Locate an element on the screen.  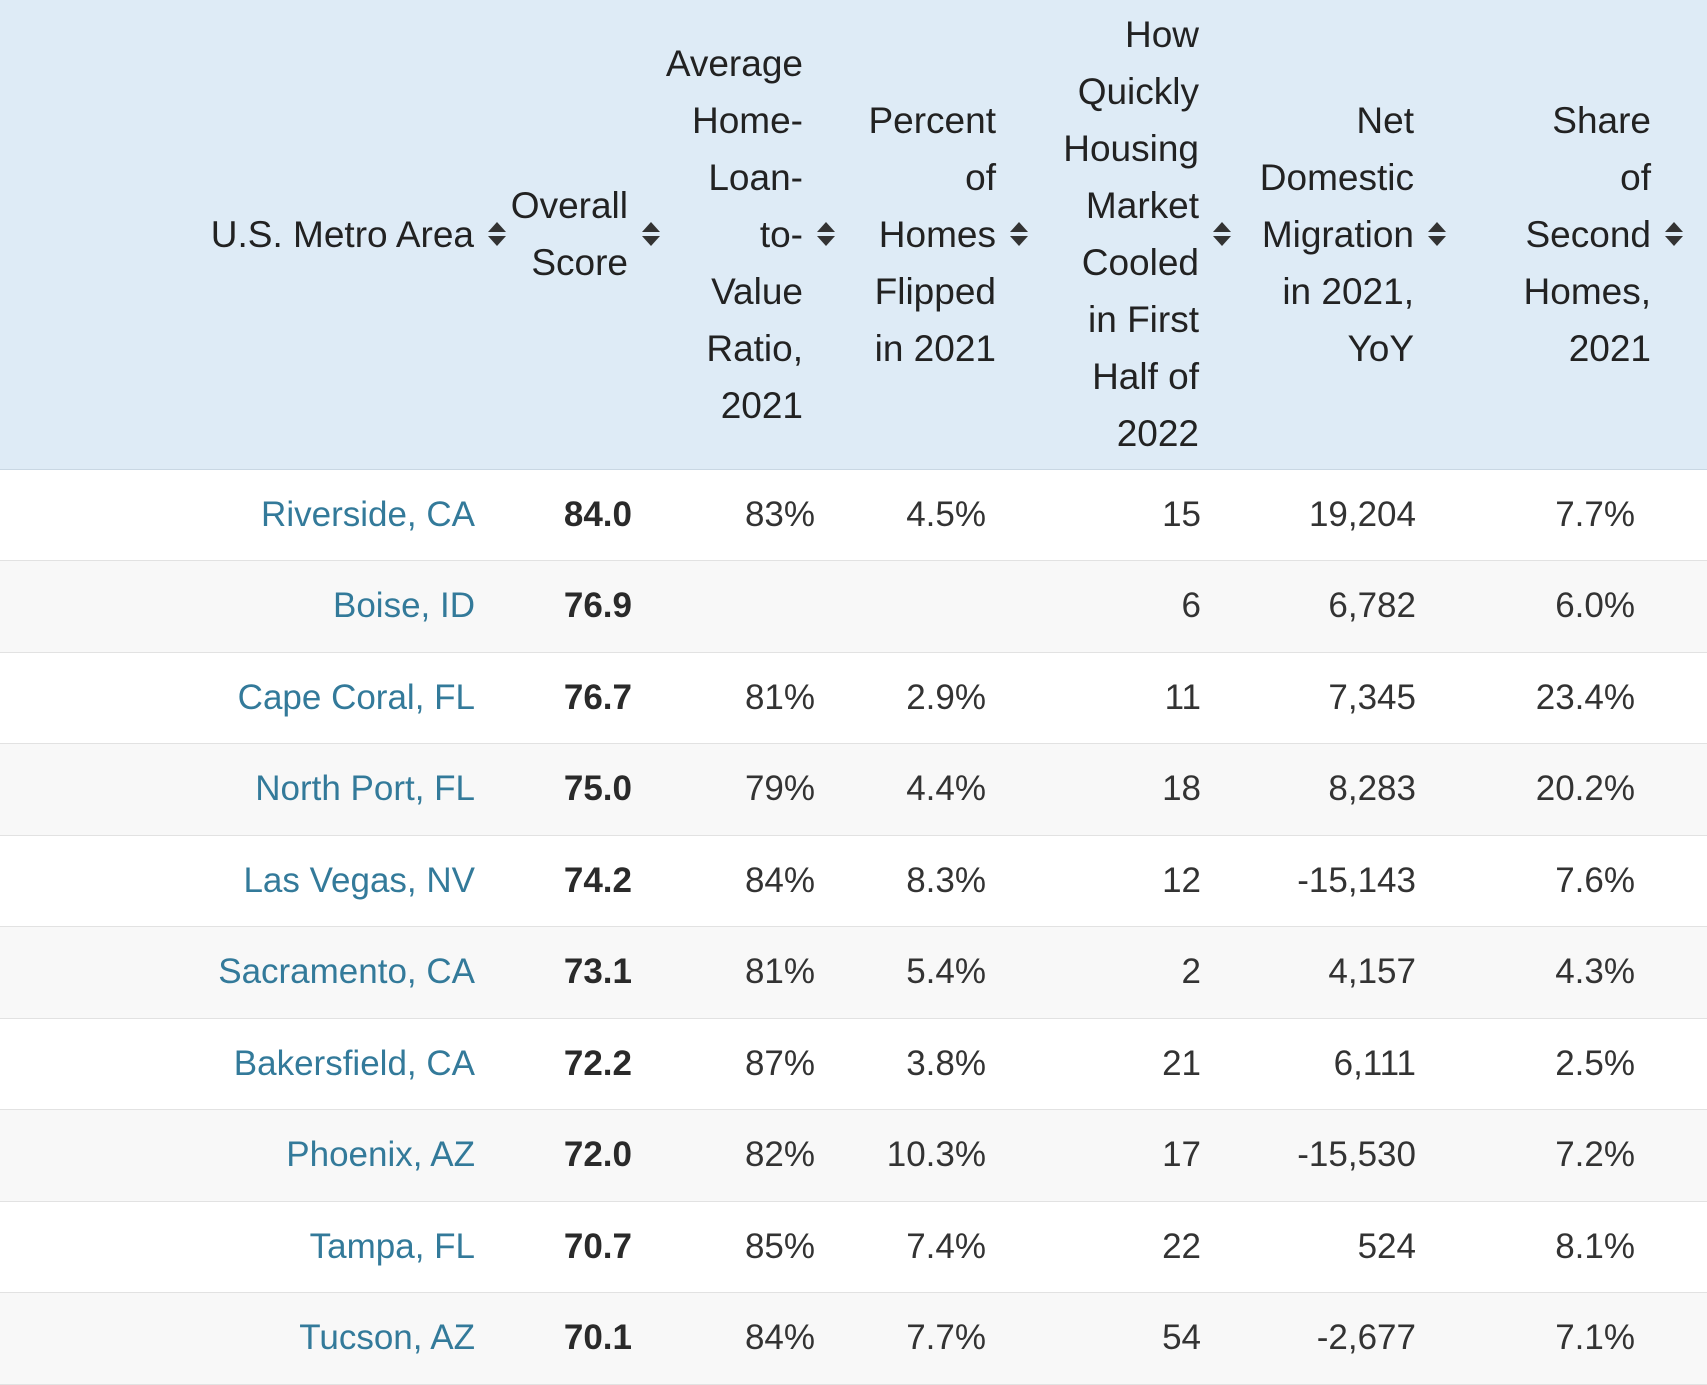
table-row: Tucson, AZ 70.1 84% 7.7% 54 -2,677 7.1% is located at coordinates (853, 1338).